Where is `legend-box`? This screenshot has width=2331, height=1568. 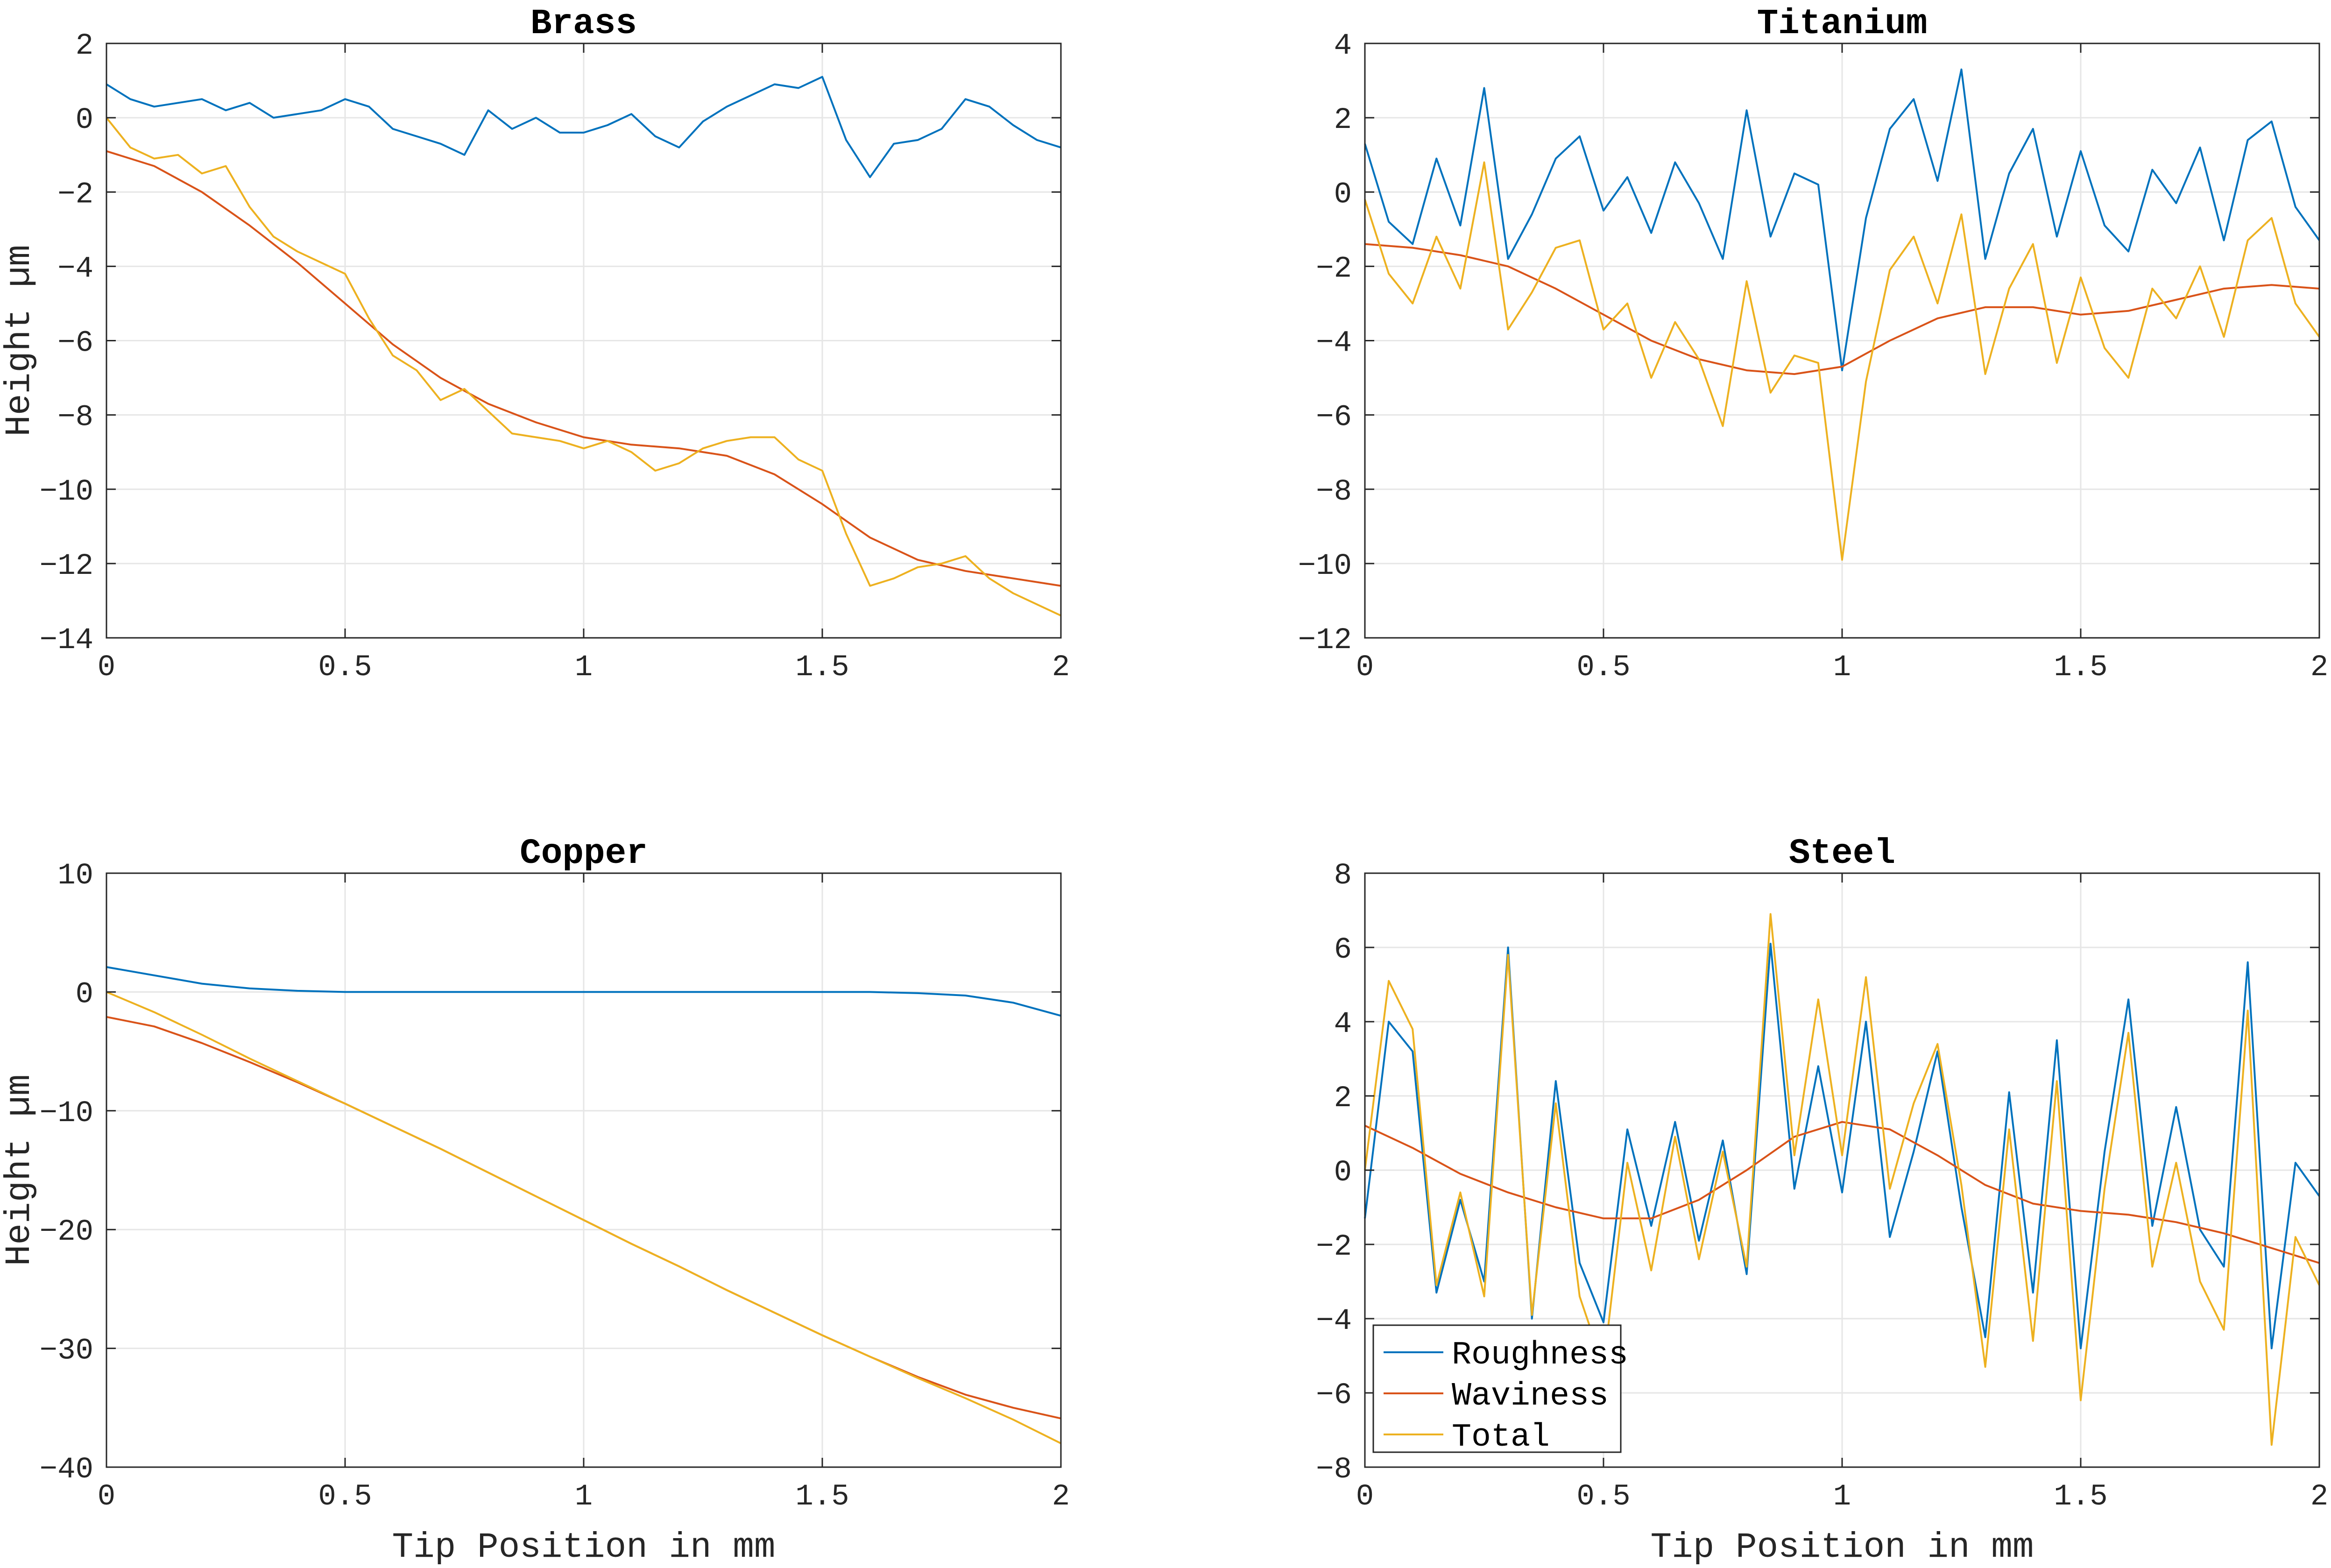 legend-box is located at coordinates (1497, 1388).